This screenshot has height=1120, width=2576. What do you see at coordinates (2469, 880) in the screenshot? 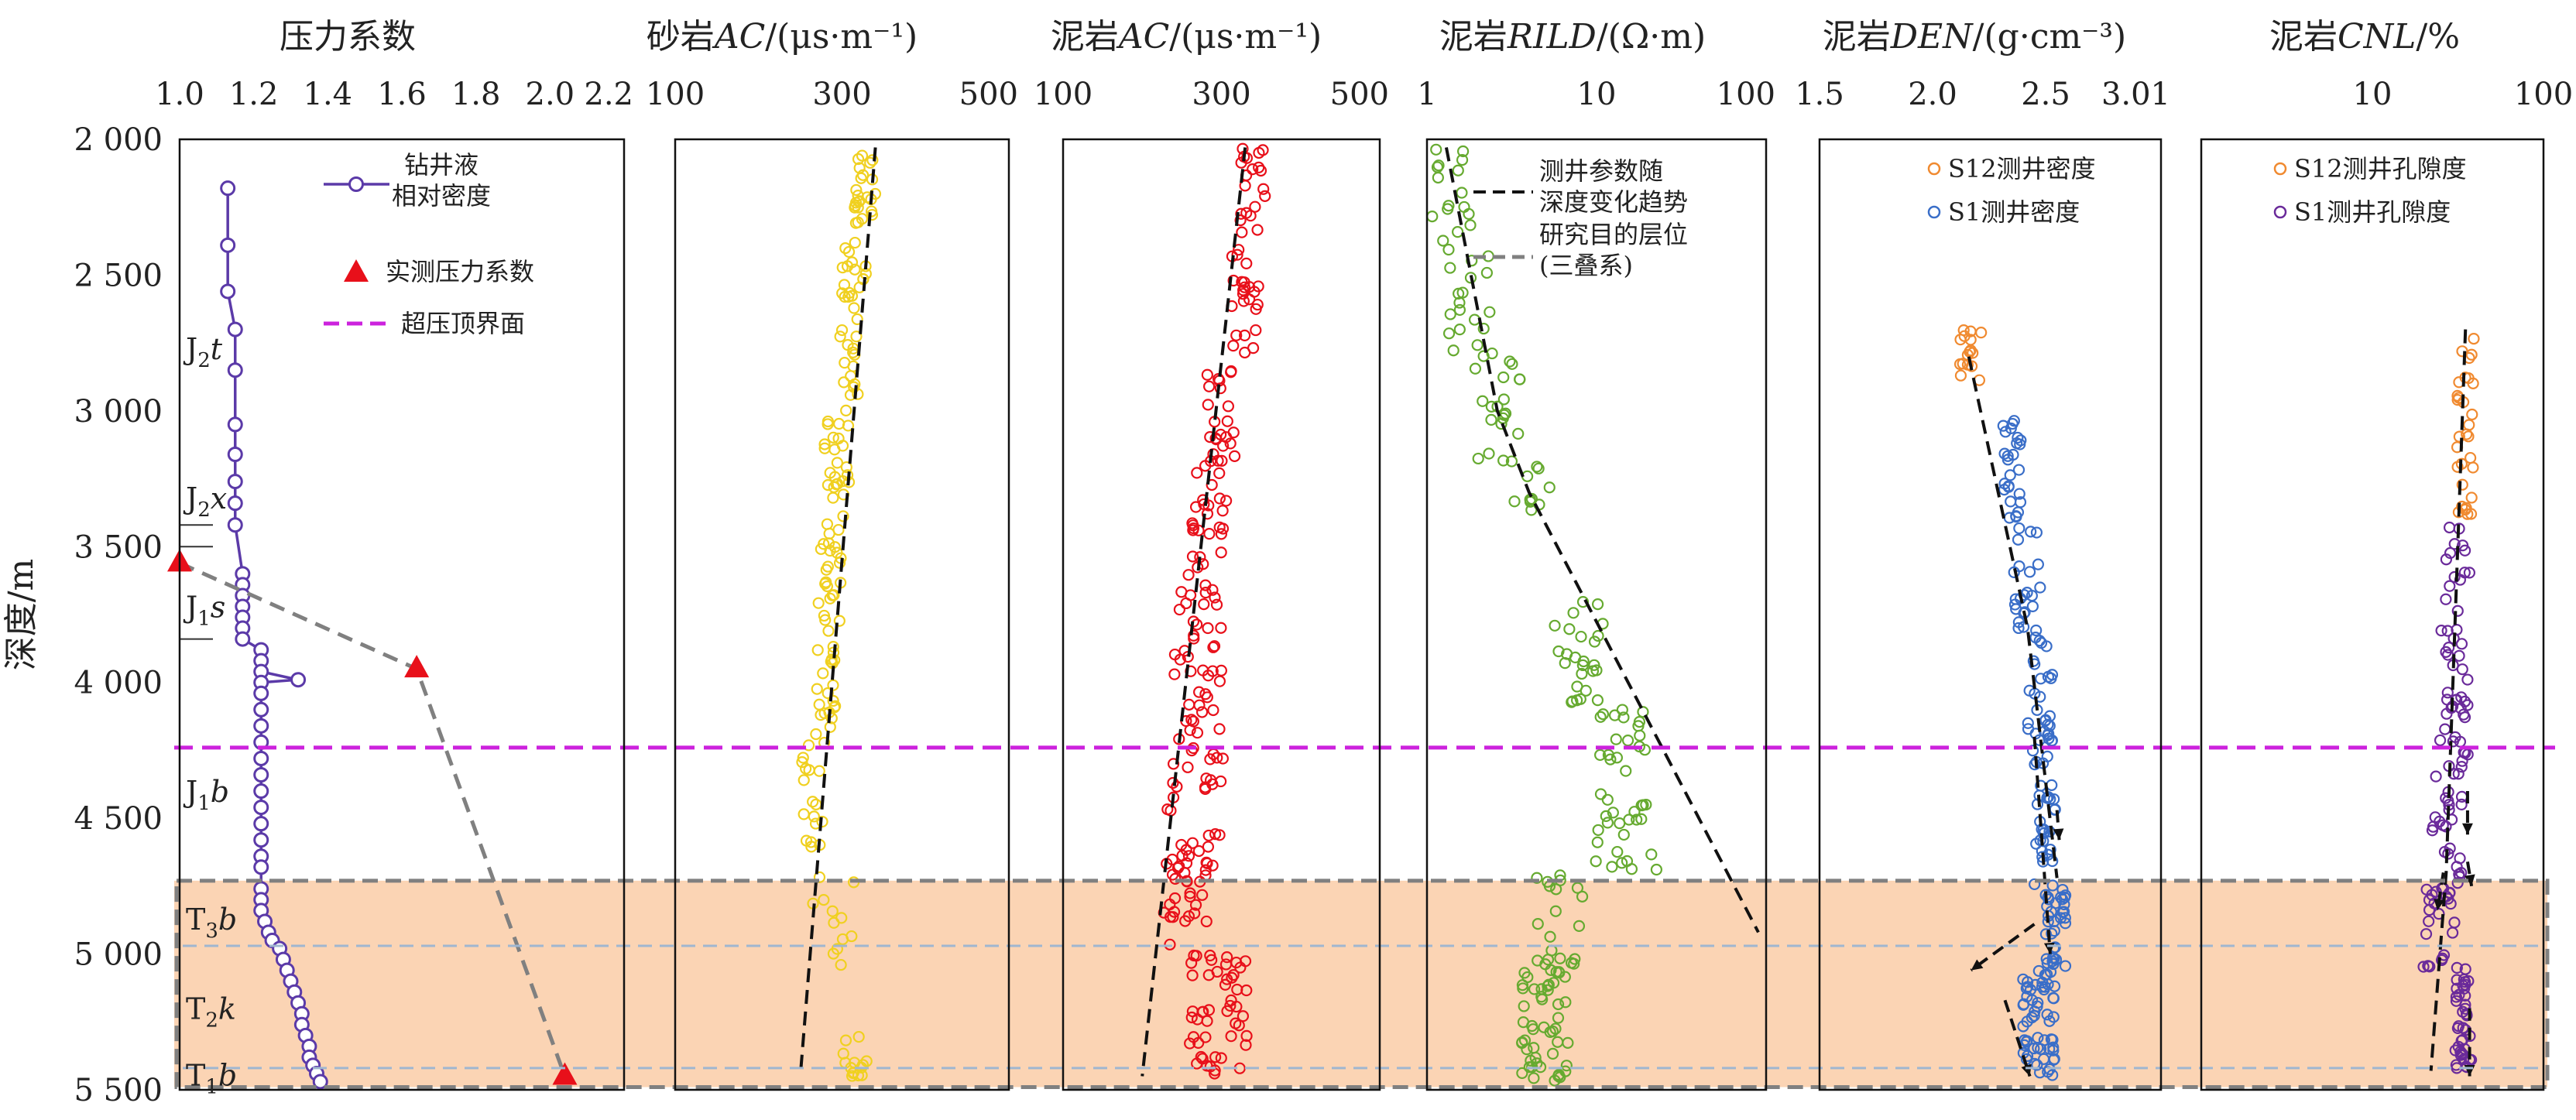
I see `trend-arrow-head` at bounding box center [2469, 880].